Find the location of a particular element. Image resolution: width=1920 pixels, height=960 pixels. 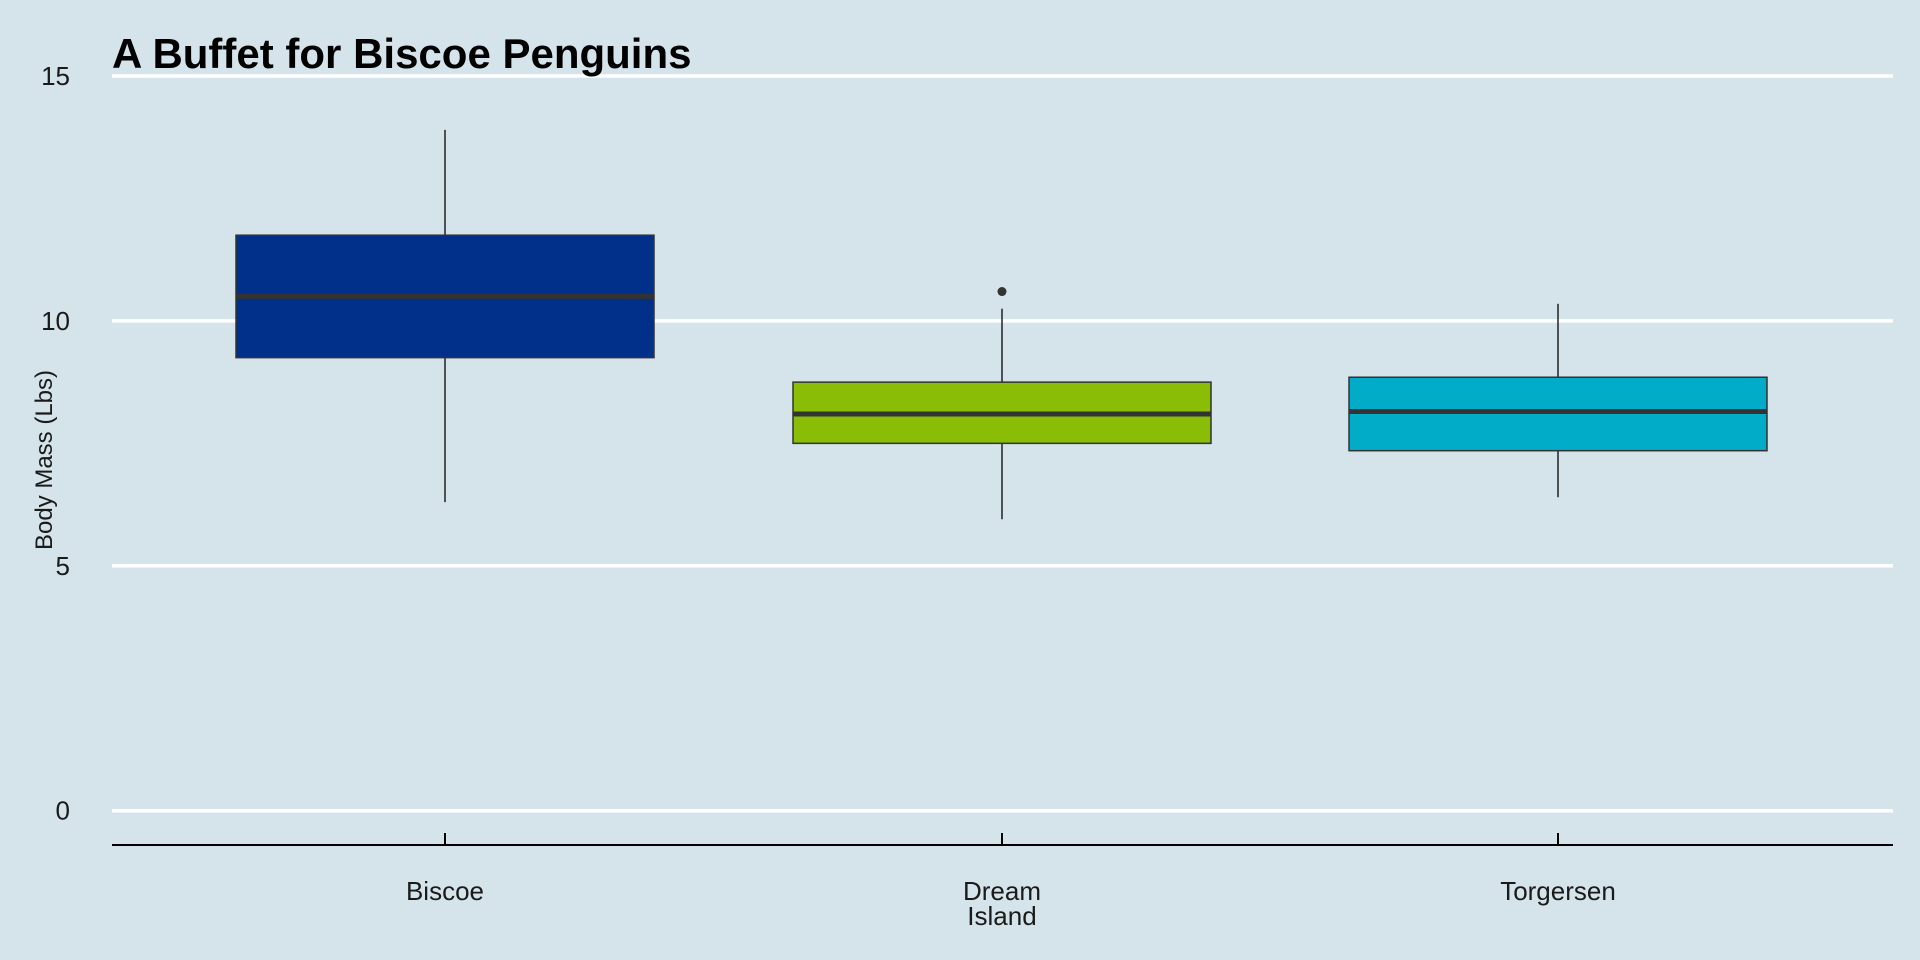

chart-title: A Buffet for Biscoe Penguins is located at coordinates (402, 53).